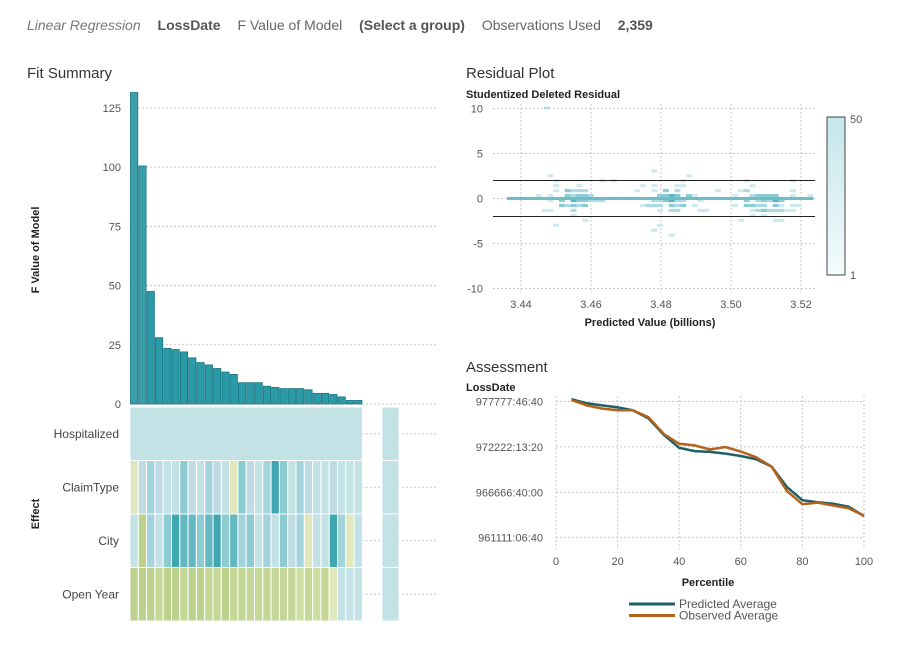 The width and height of the screenshot is (899, 653). What do you see at coordinates (290, 25) in the screenshot?
I see `statistic-name: F Value of Model` at bounding box center [290, 25].